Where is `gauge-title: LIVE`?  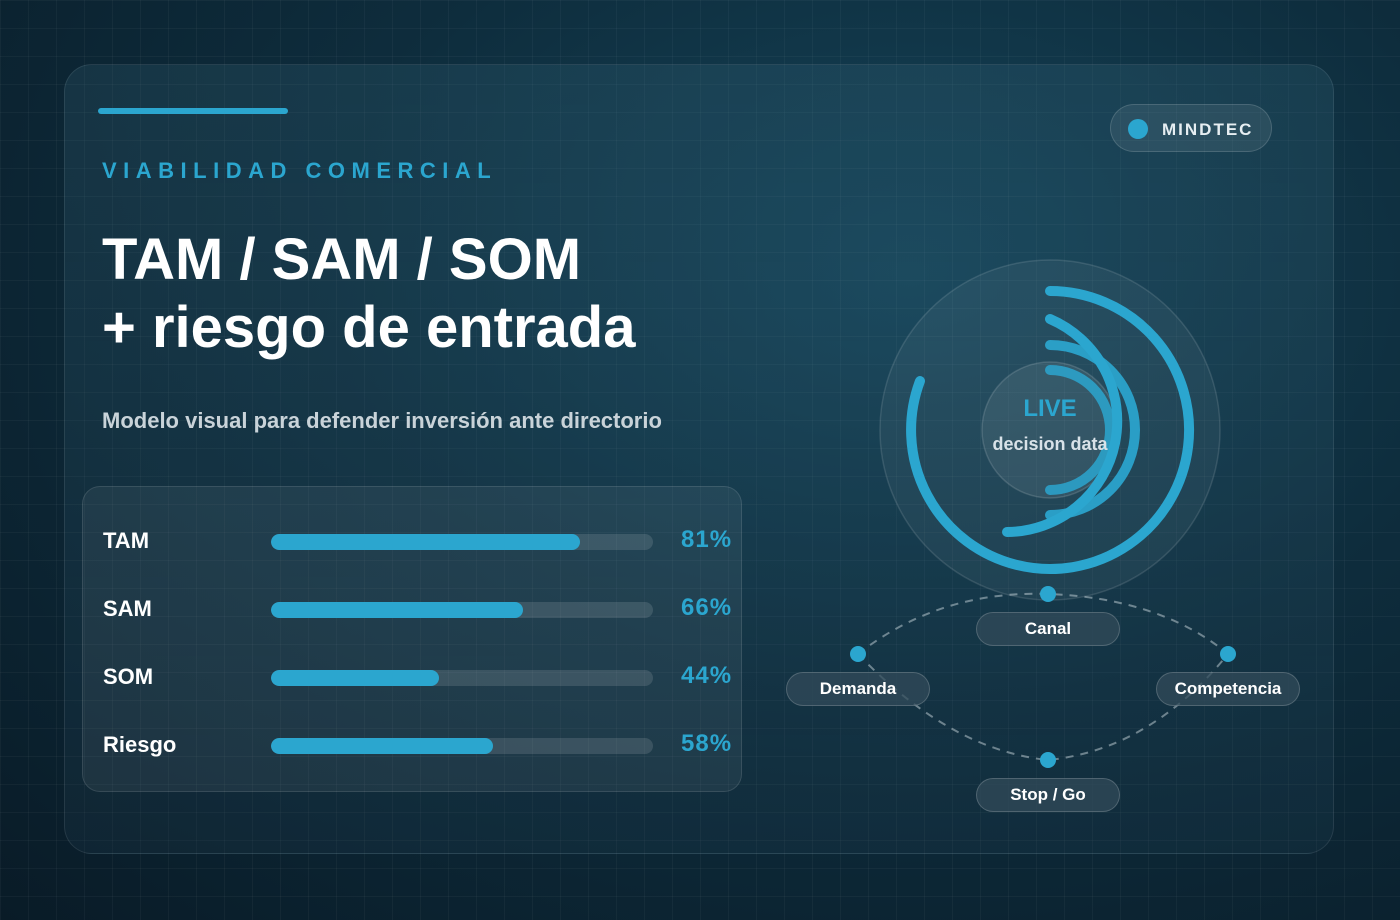
gauge-title: LIVE is located at coordinates (1050, 408).